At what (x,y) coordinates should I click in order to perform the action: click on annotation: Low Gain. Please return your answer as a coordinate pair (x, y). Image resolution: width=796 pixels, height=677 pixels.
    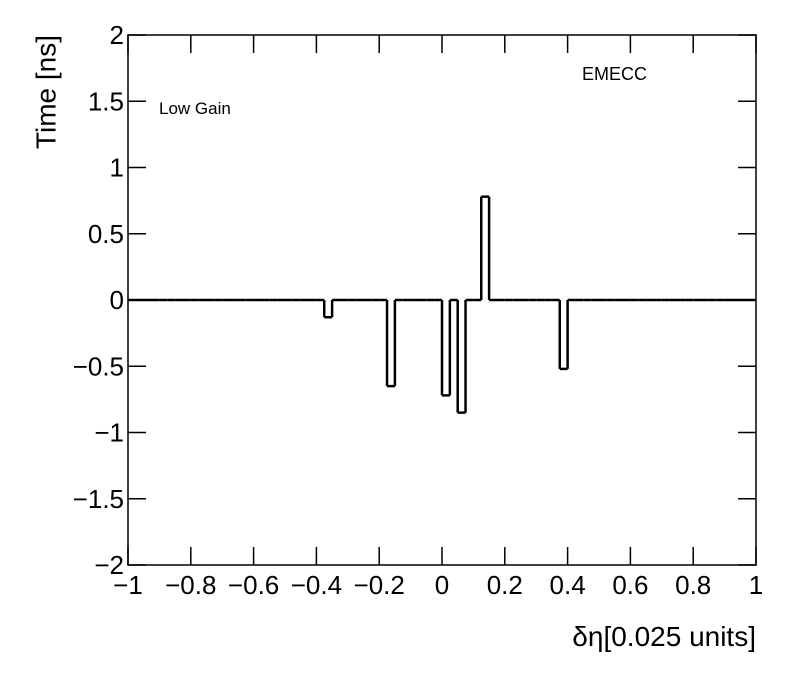
    Looking at the image, I should click on (195, 108).